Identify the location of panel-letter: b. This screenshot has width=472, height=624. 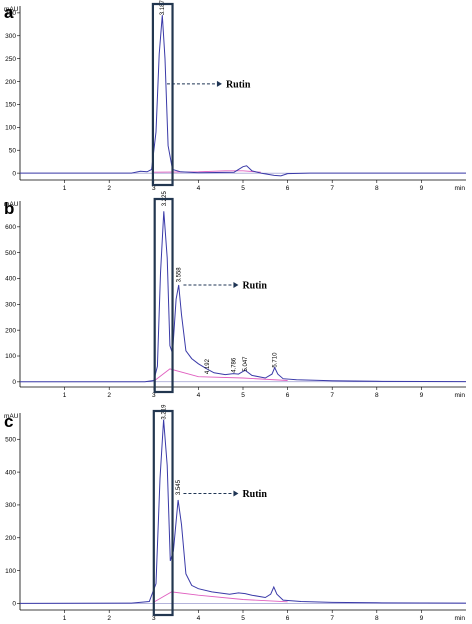
(9, 208).